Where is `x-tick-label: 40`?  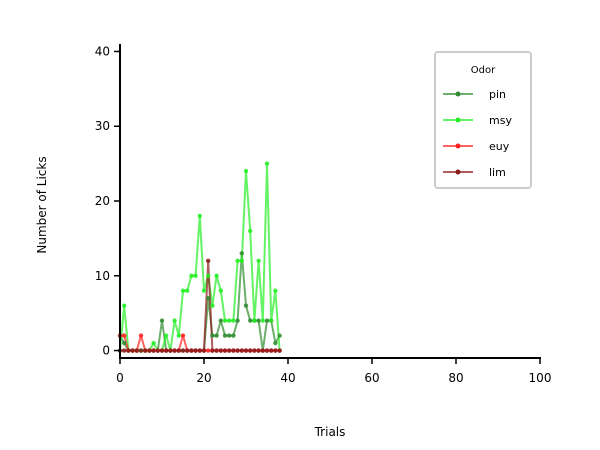 x-tick-label: 40 is located at coordinates (287, 378).